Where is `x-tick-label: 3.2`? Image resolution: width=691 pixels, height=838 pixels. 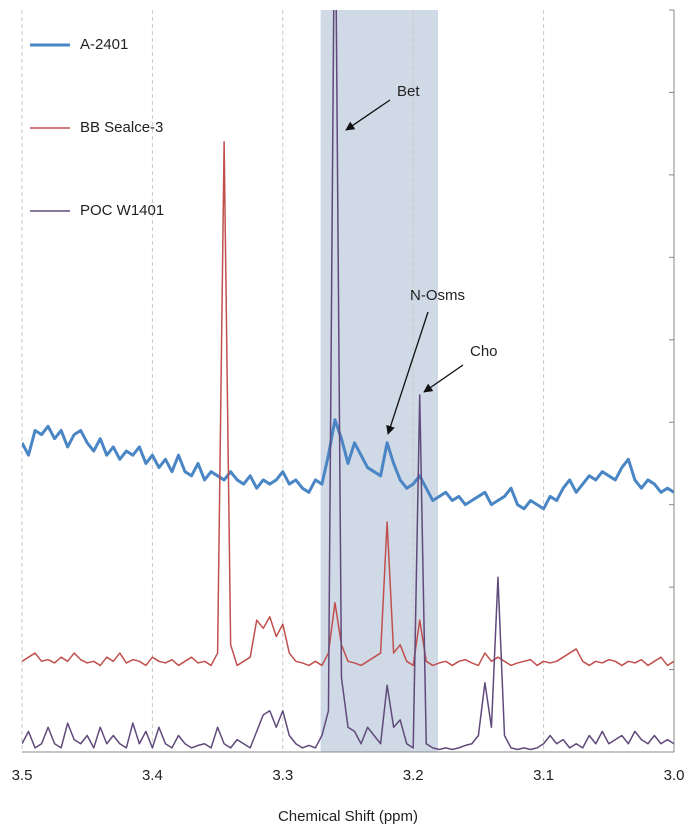
x-tick-label: 3.2 is located at coordinates (413, 775).